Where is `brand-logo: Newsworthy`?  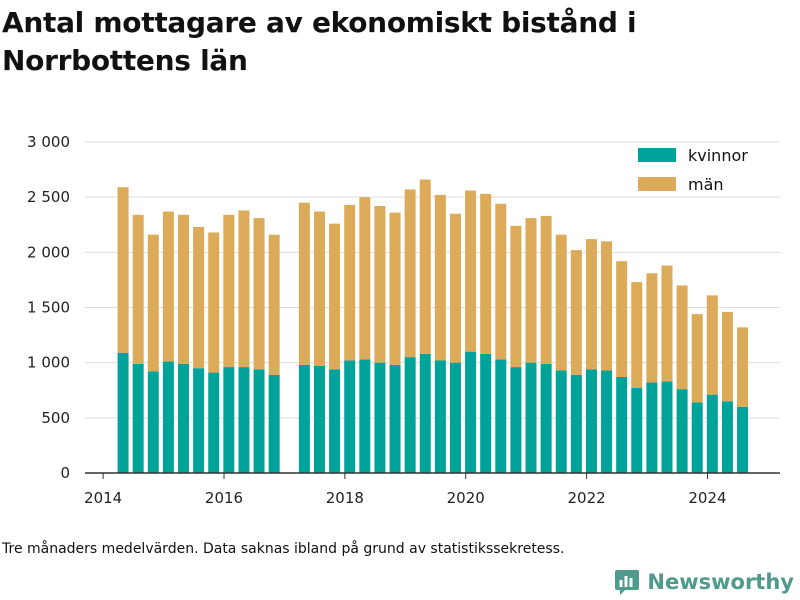 brand-logo: Newsworthy is located at coordinates (704, 582).